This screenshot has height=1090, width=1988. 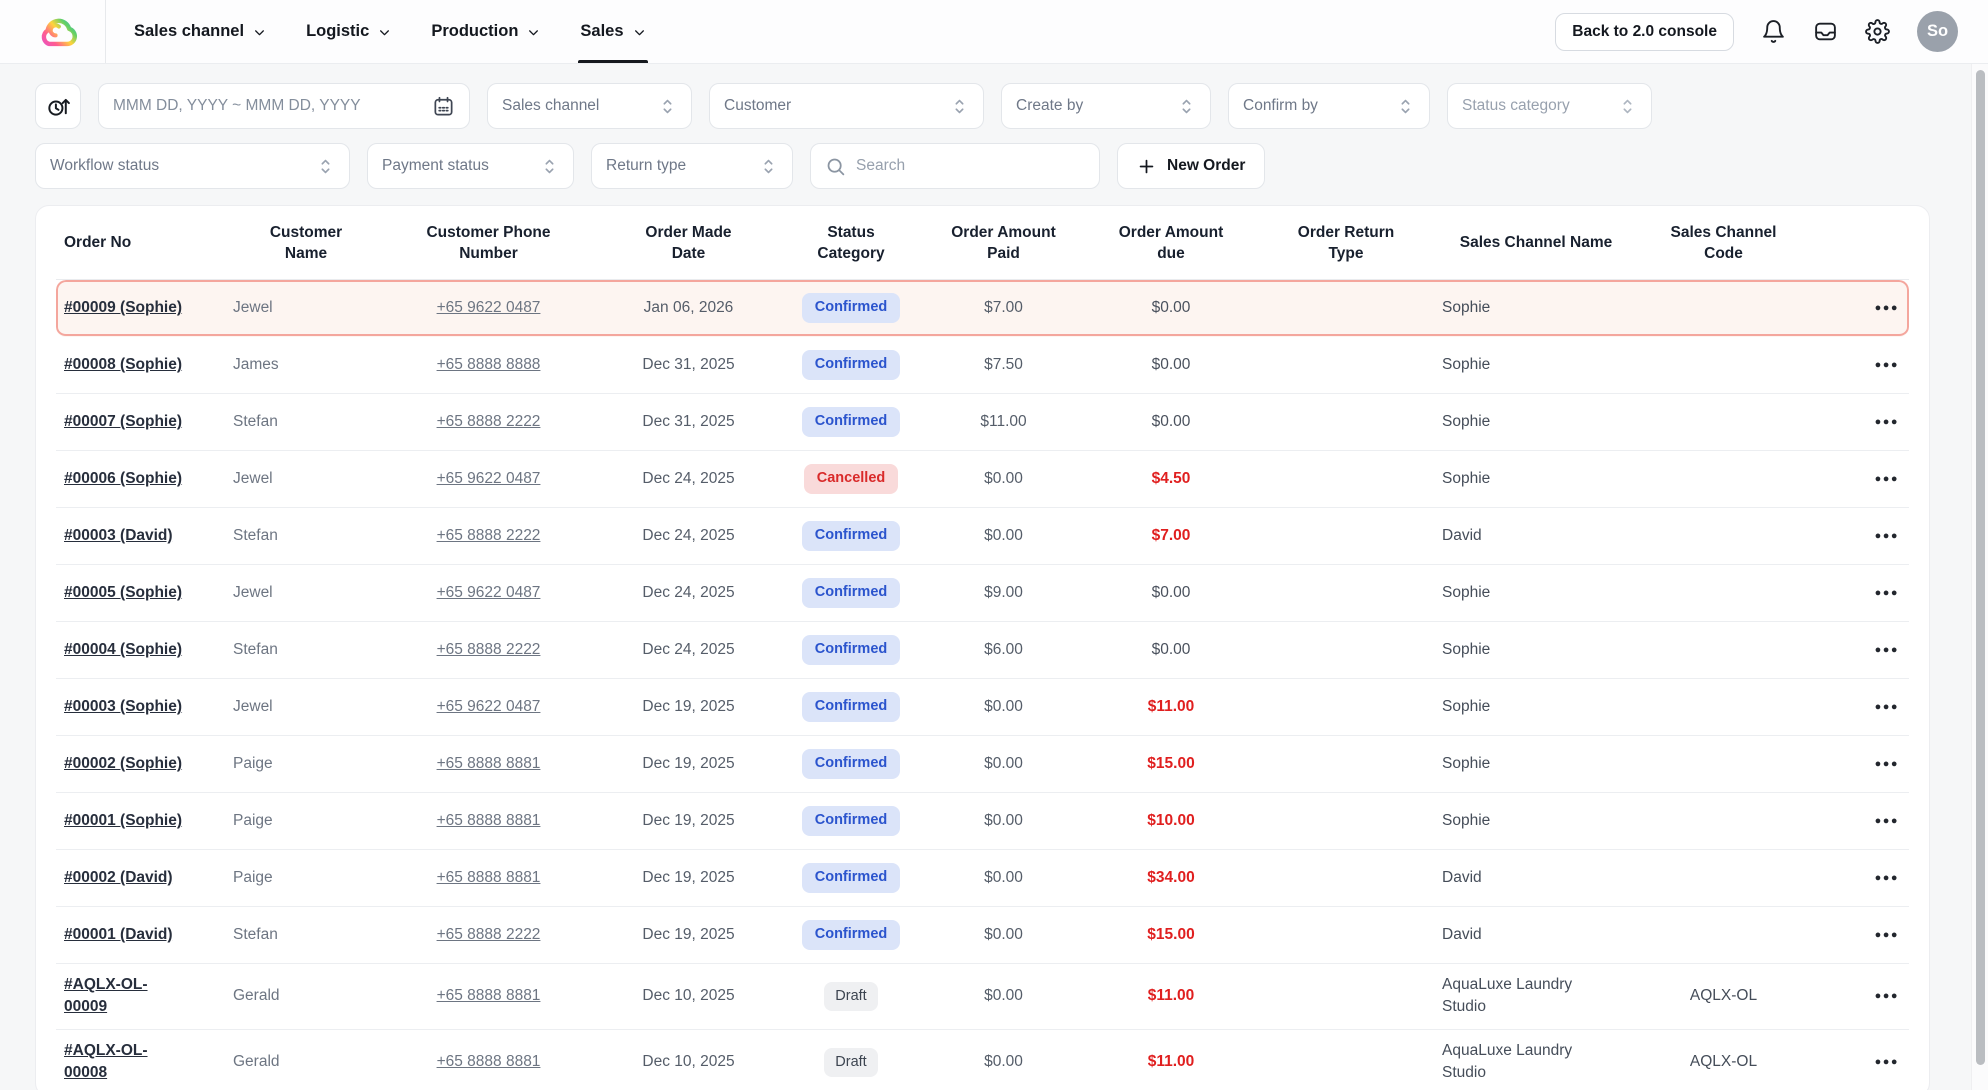 I want to click on new-order-button: New Order, so click(x=1191, y=166).